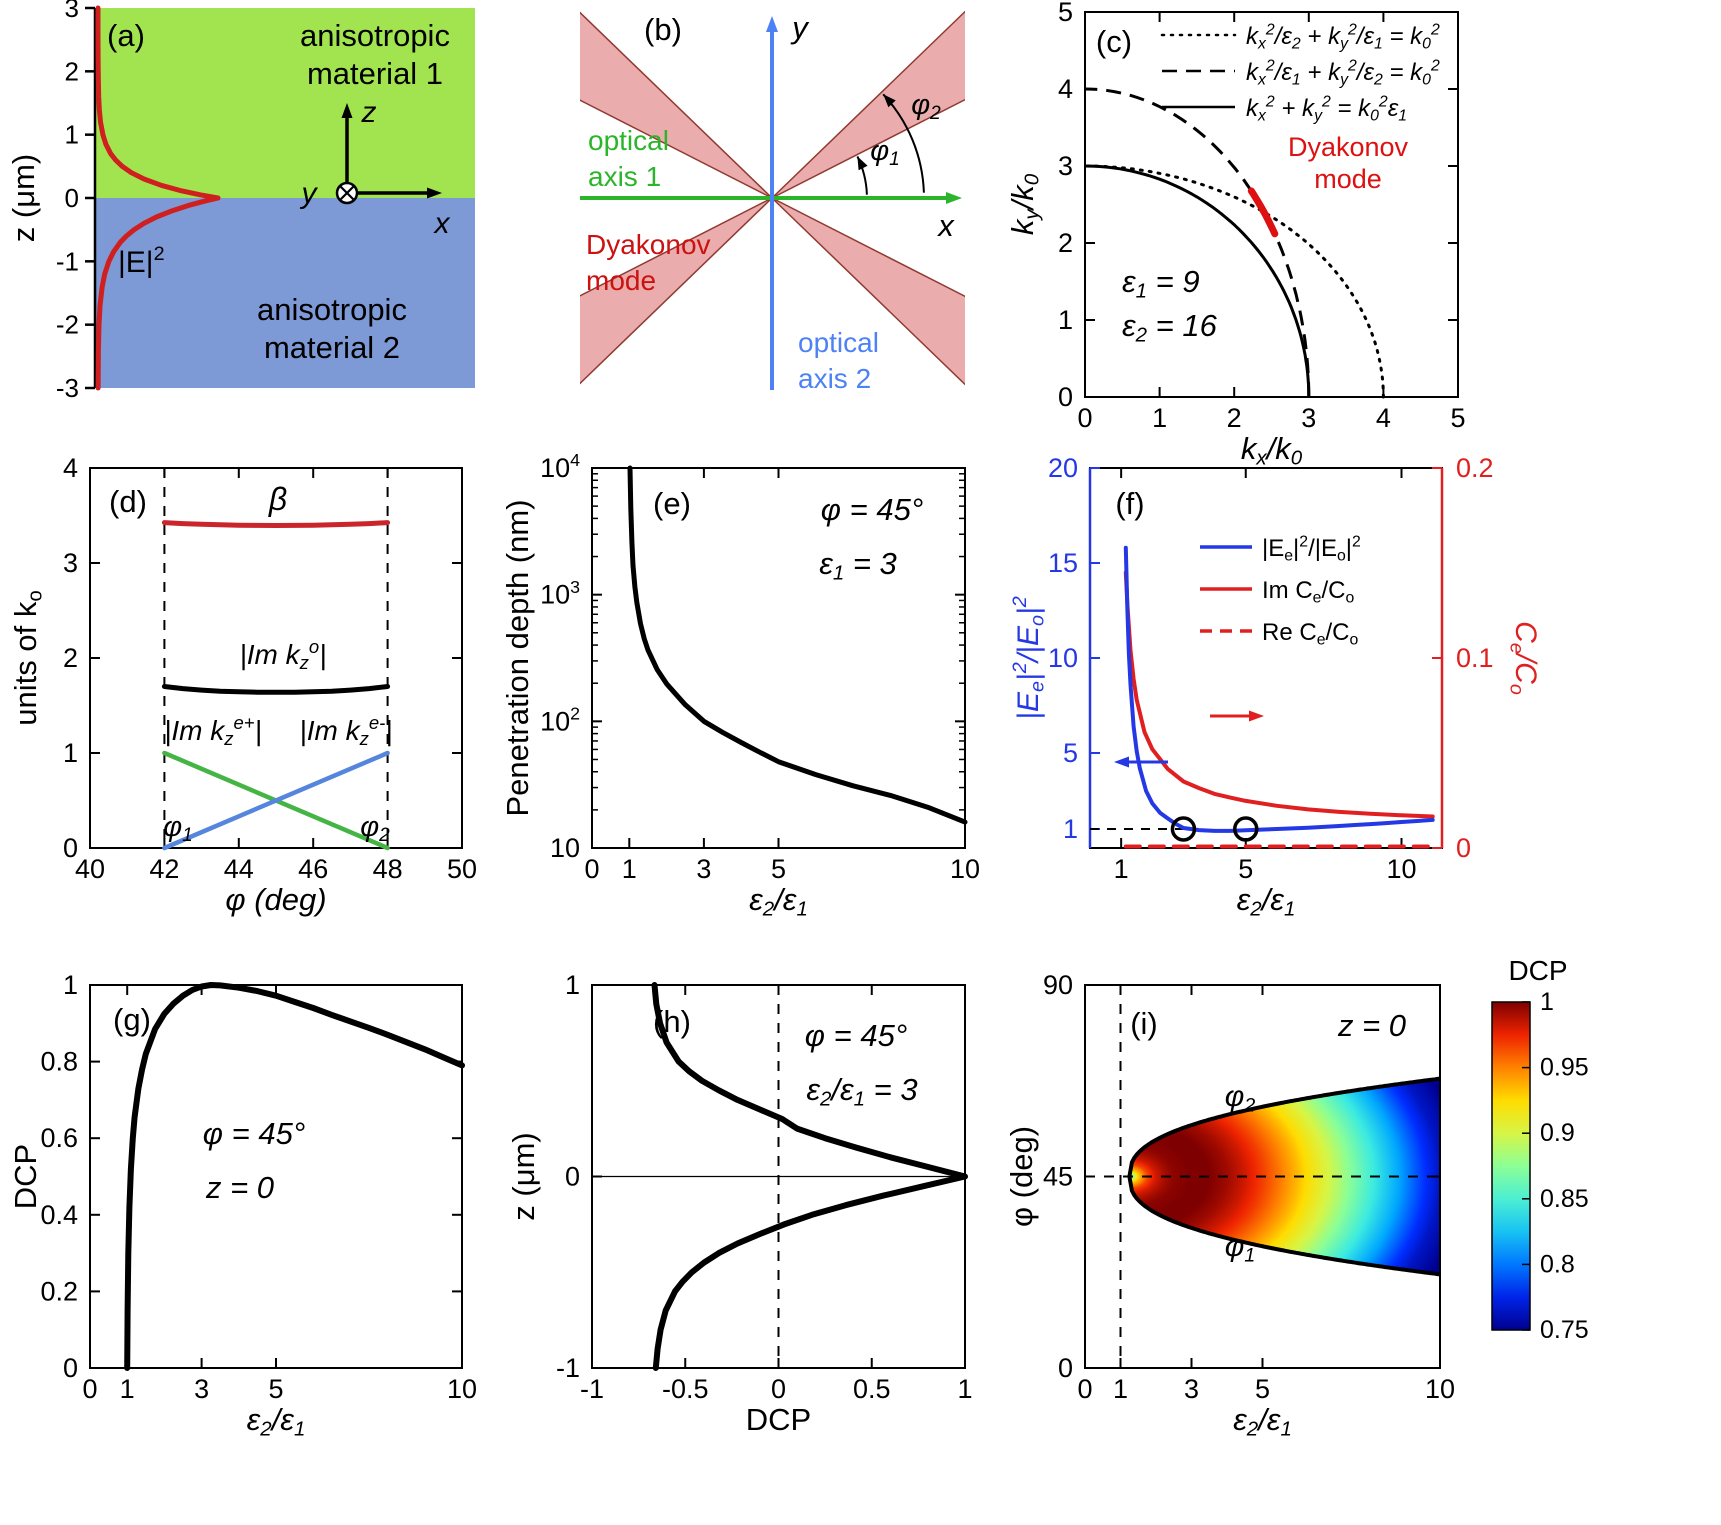 The image size is (1721, 1525). I want to click on y-tick-label: 1, so click(1065, 320).